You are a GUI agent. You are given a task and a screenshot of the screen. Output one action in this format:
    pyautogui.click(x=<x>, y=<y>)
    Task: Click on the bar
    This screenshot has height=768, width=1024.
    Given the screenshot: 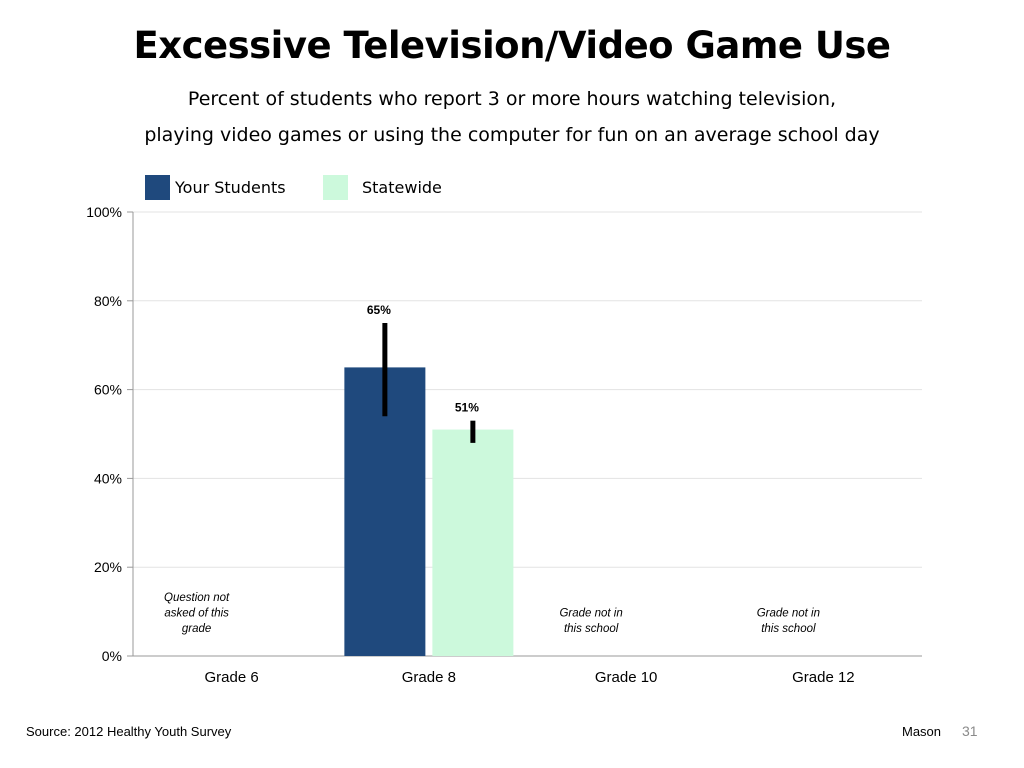 What is the action you would take?
    pyautogui.click(x=473, y=542)
    